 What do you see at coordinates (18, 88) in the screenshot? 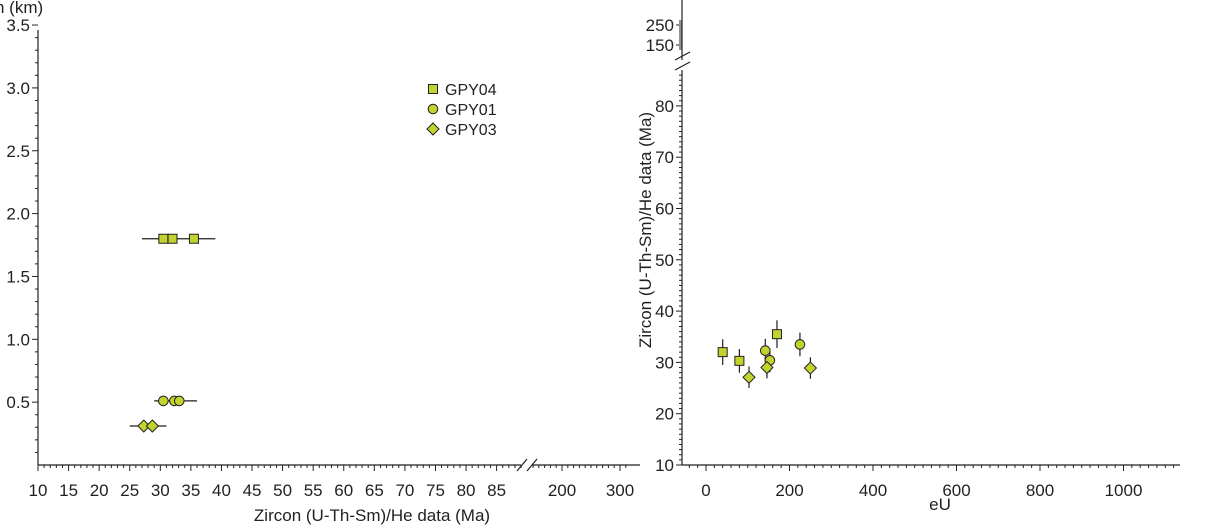
I see `y-tick-label: 3.0` at bounding box center [18, 88].